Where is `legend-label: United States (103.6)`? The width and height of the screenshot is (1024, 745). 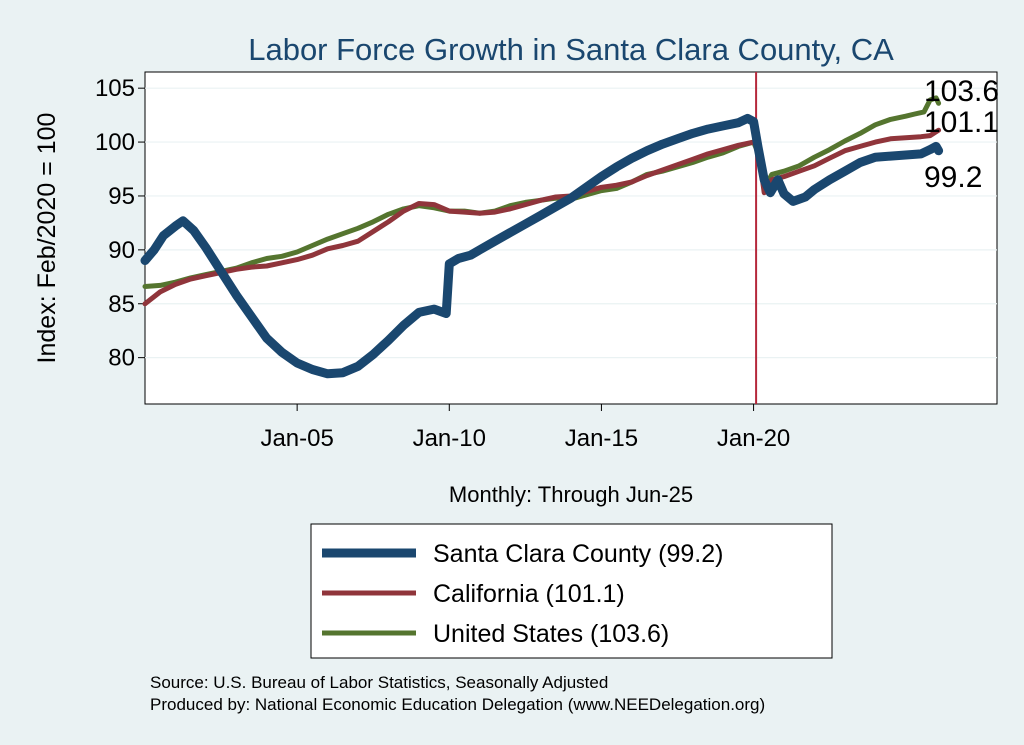
legend-label: United States (103.6) is located at coordinates (551, 634).